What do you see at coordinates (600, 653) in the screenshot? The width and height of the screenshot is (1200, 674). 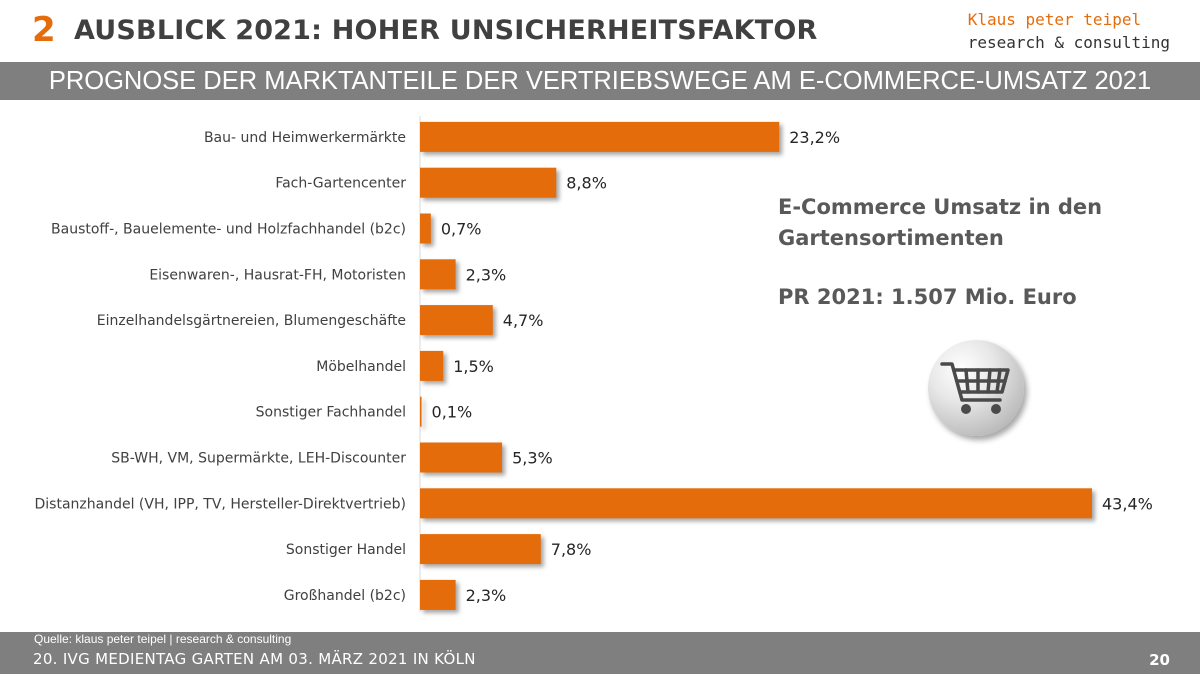 I see `footer-band` at bounding box center [600, 653].